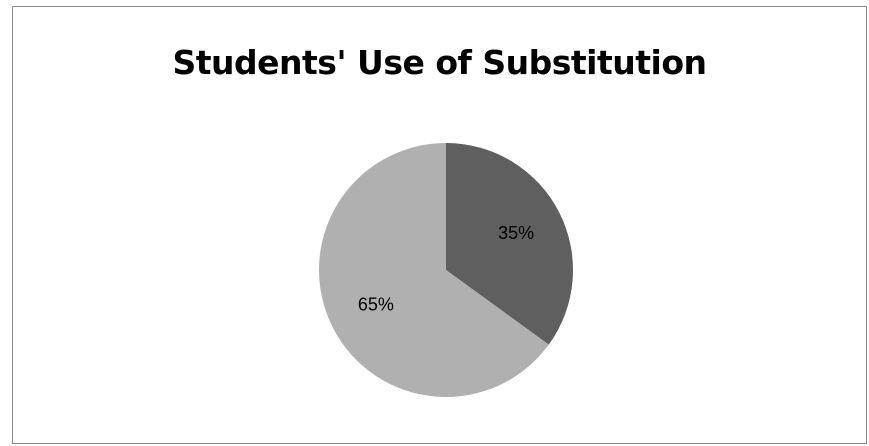 This screenshot has width=869, height=446. I want to click on slice-label-65: 65%, so click(376, 304).